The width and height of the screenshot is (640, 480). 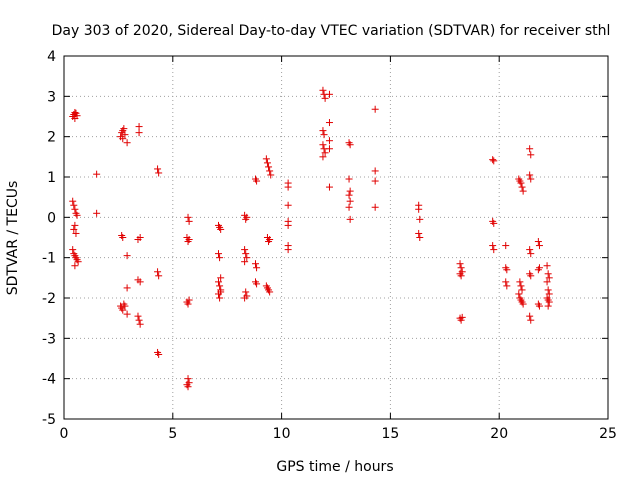 What do you see at coordinates (49, 238) in the screenshot?
I see `y-tick-labels: -5 -4 -3 -2 -1 0 1 2 3 4` at bounding box center [49, 238].